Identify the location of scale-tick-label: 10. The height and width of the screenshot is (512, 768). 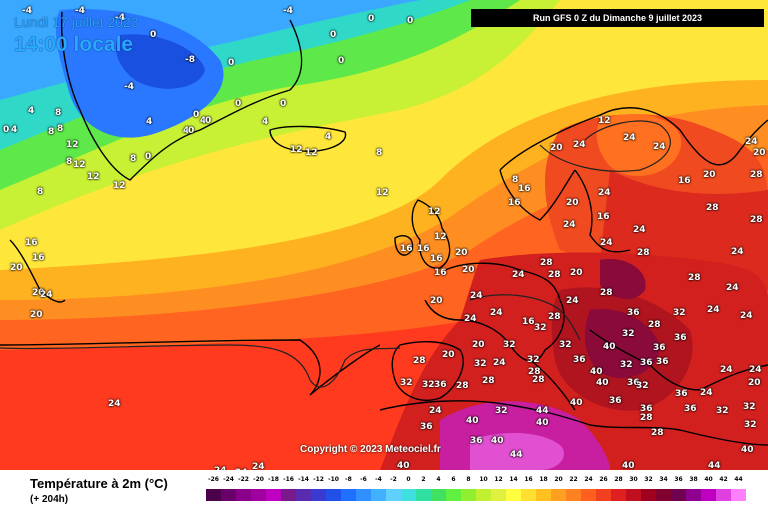
(483, 479).